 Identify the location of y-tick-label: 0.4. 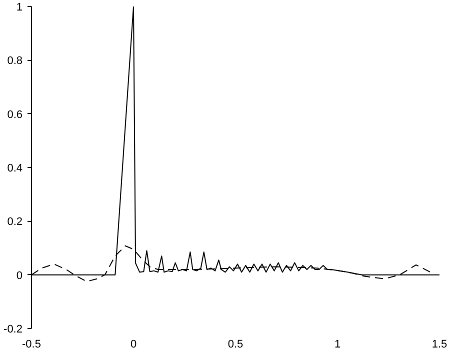
(15, 168).